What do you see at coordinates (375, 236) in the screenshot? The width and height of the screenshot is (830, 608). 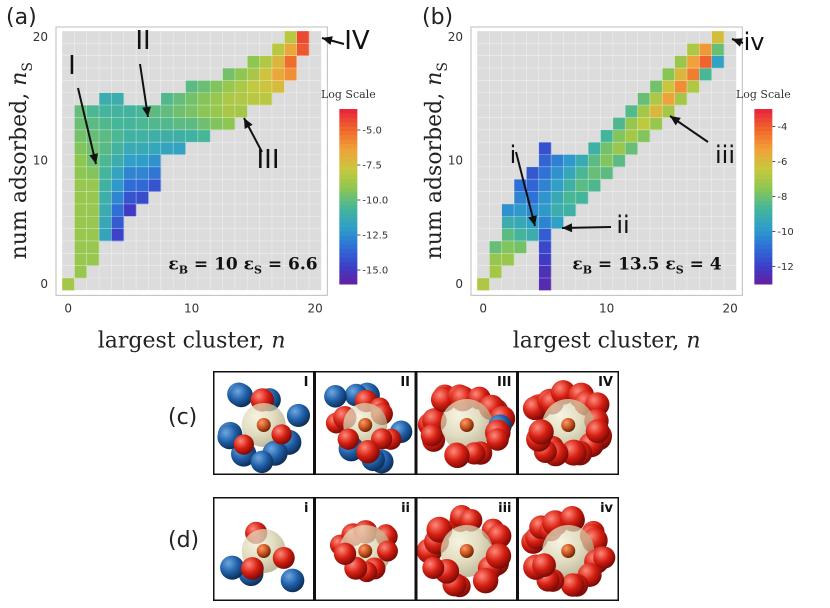 I see `colorbar-tick-label: -12.5` at bounding box center [375, 236].